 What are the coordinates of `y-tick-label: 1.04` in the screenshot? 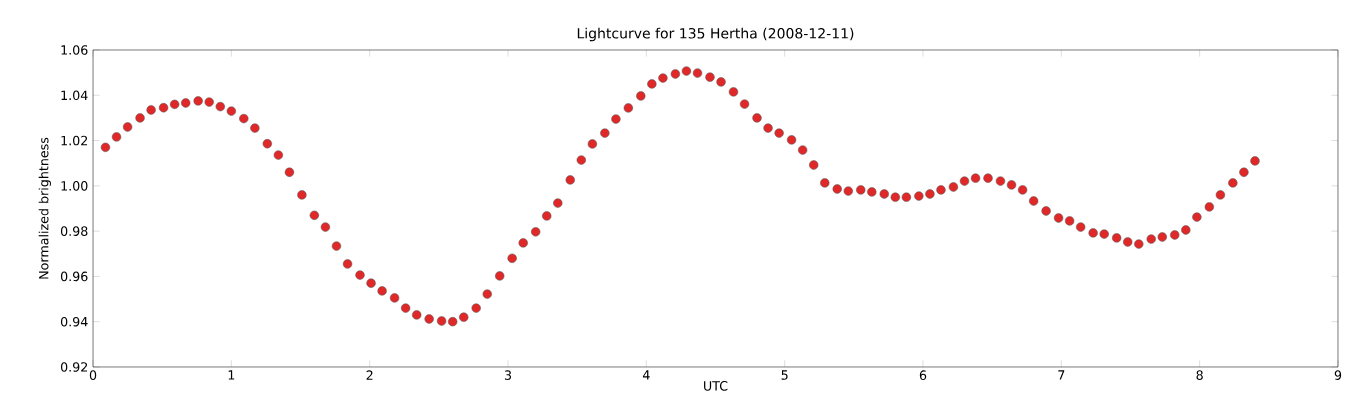 It's located at (74, 95).